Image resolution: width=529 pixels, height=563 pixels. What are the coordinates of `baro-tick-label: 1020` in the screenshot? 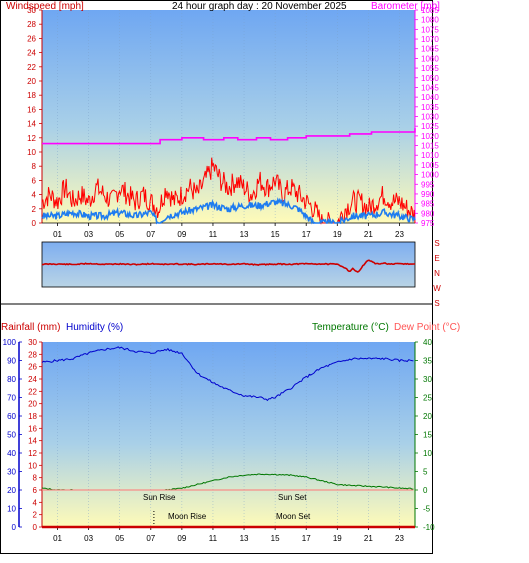 It's located at (430, 136).